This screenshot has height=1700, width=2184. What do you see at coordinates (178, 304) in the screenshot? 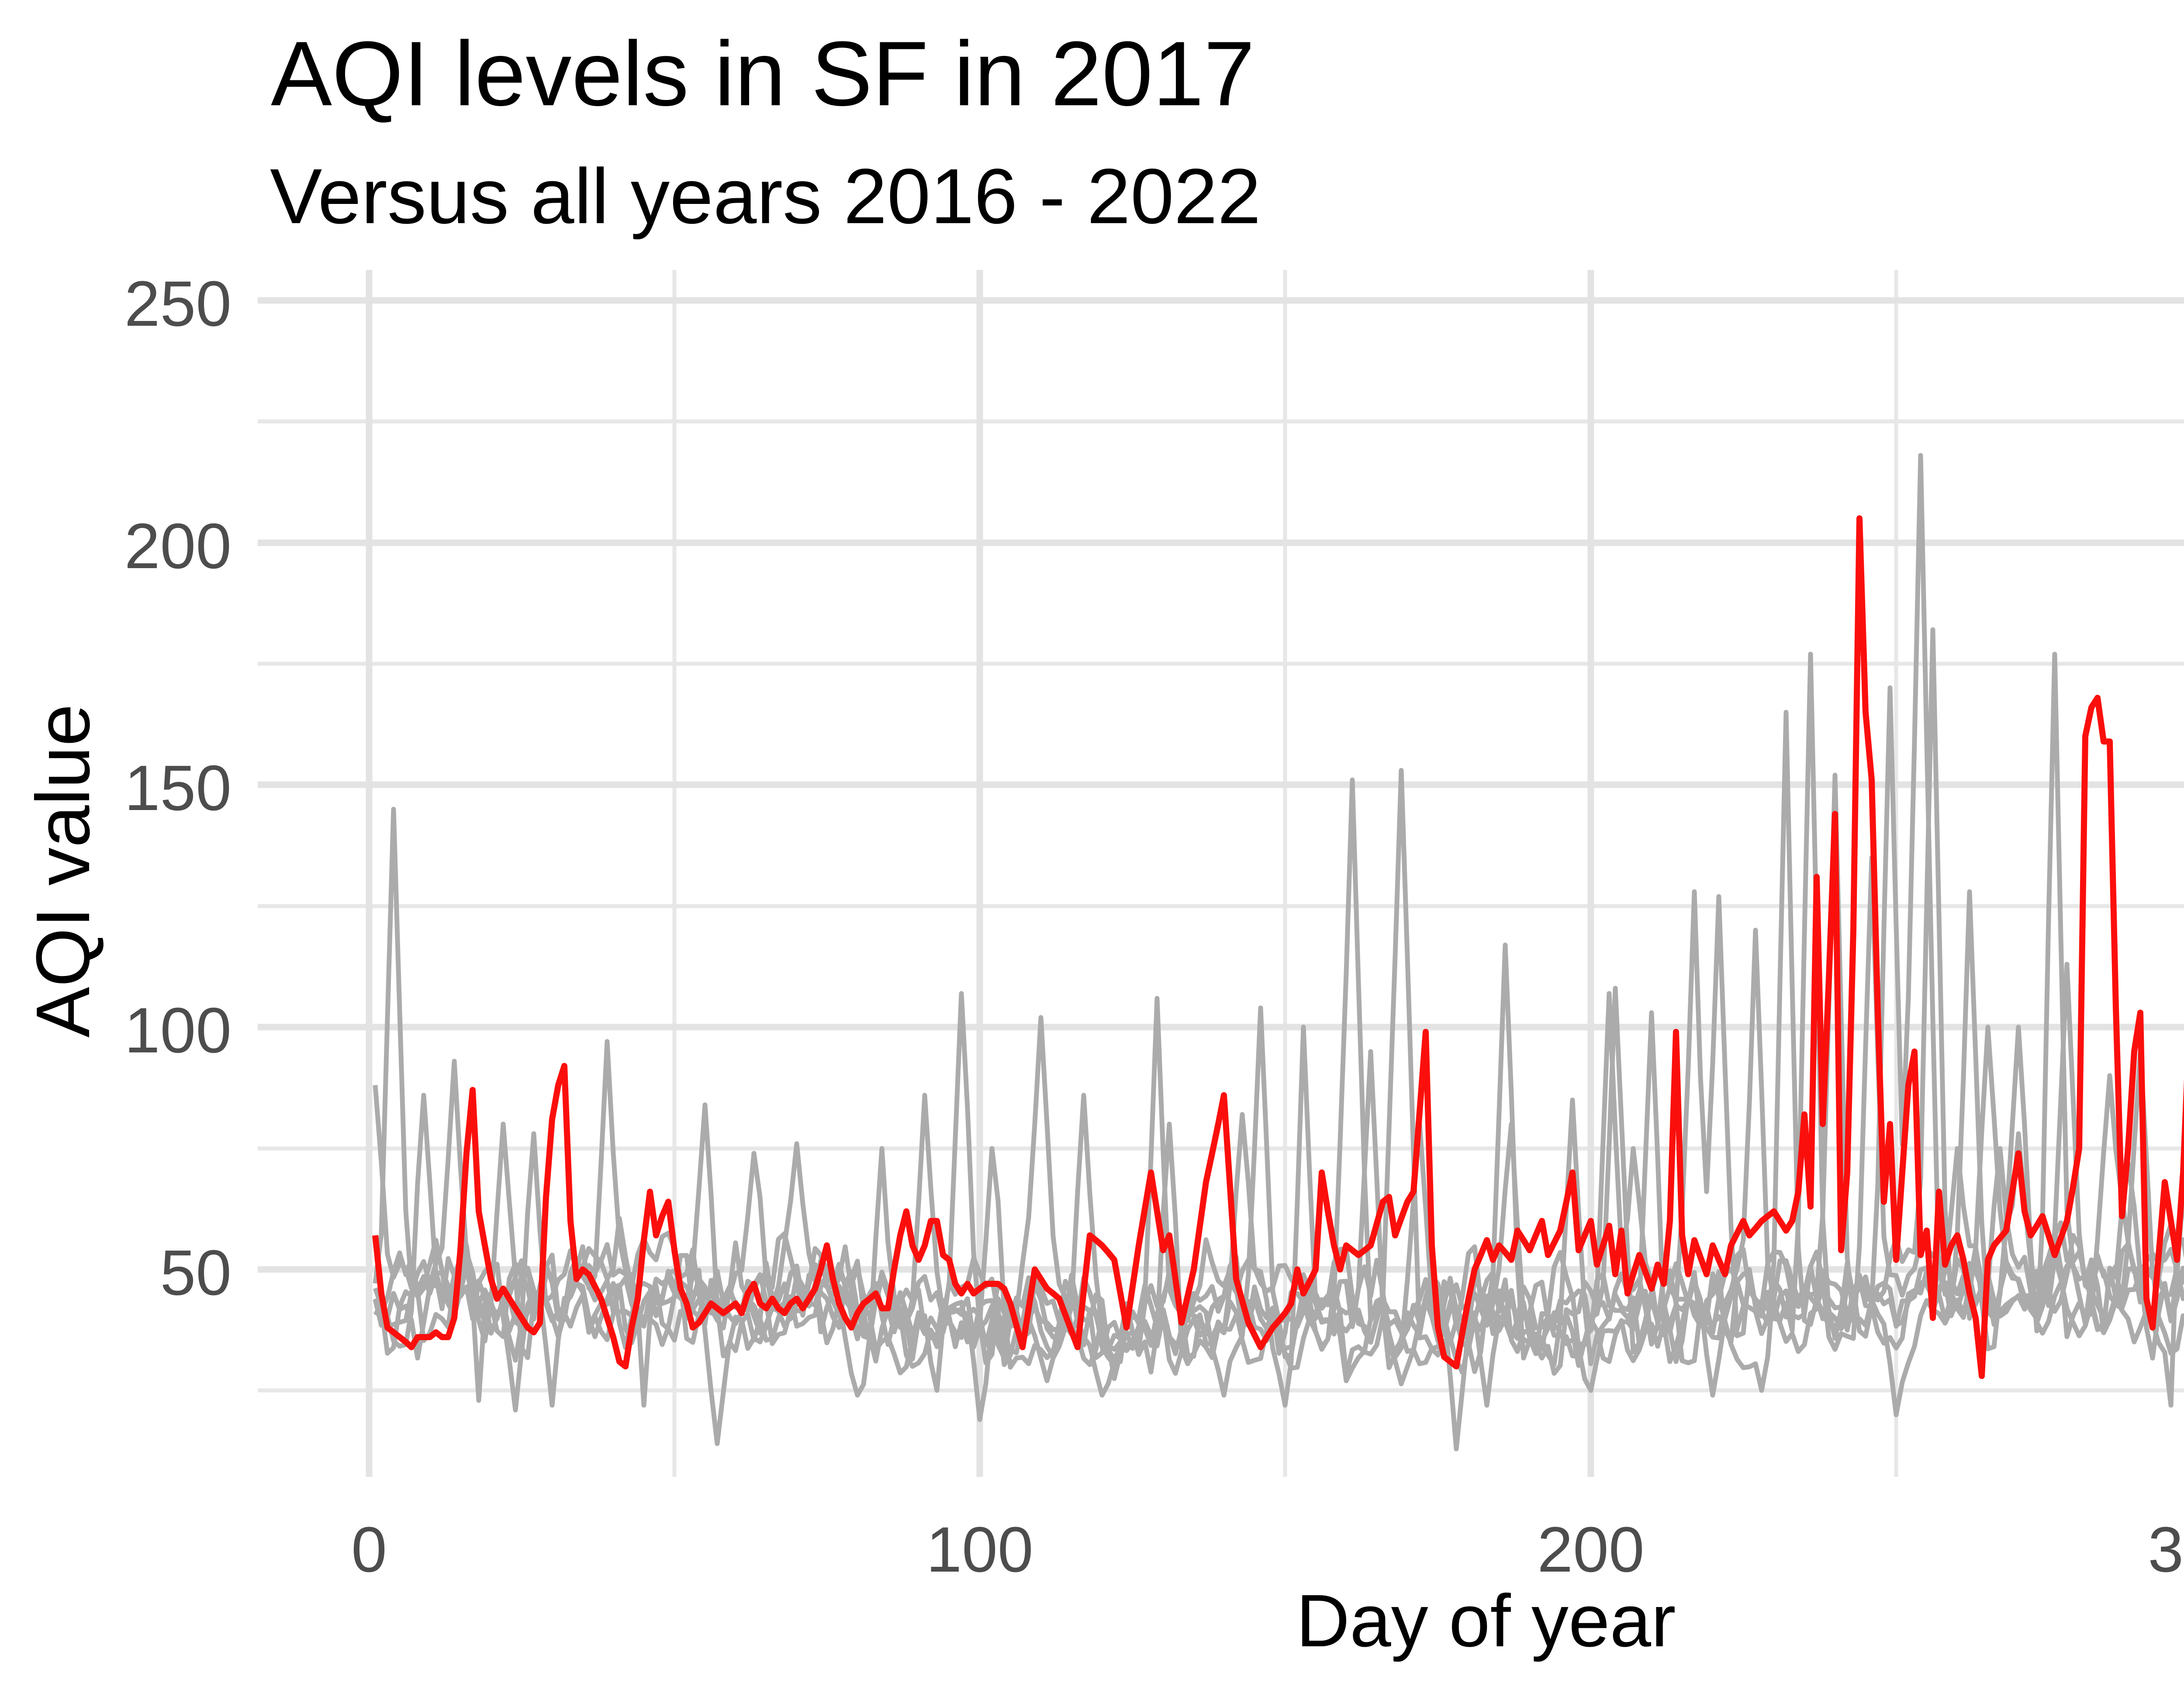
I see `svg-text: 250` at bounding box center [178, 304].